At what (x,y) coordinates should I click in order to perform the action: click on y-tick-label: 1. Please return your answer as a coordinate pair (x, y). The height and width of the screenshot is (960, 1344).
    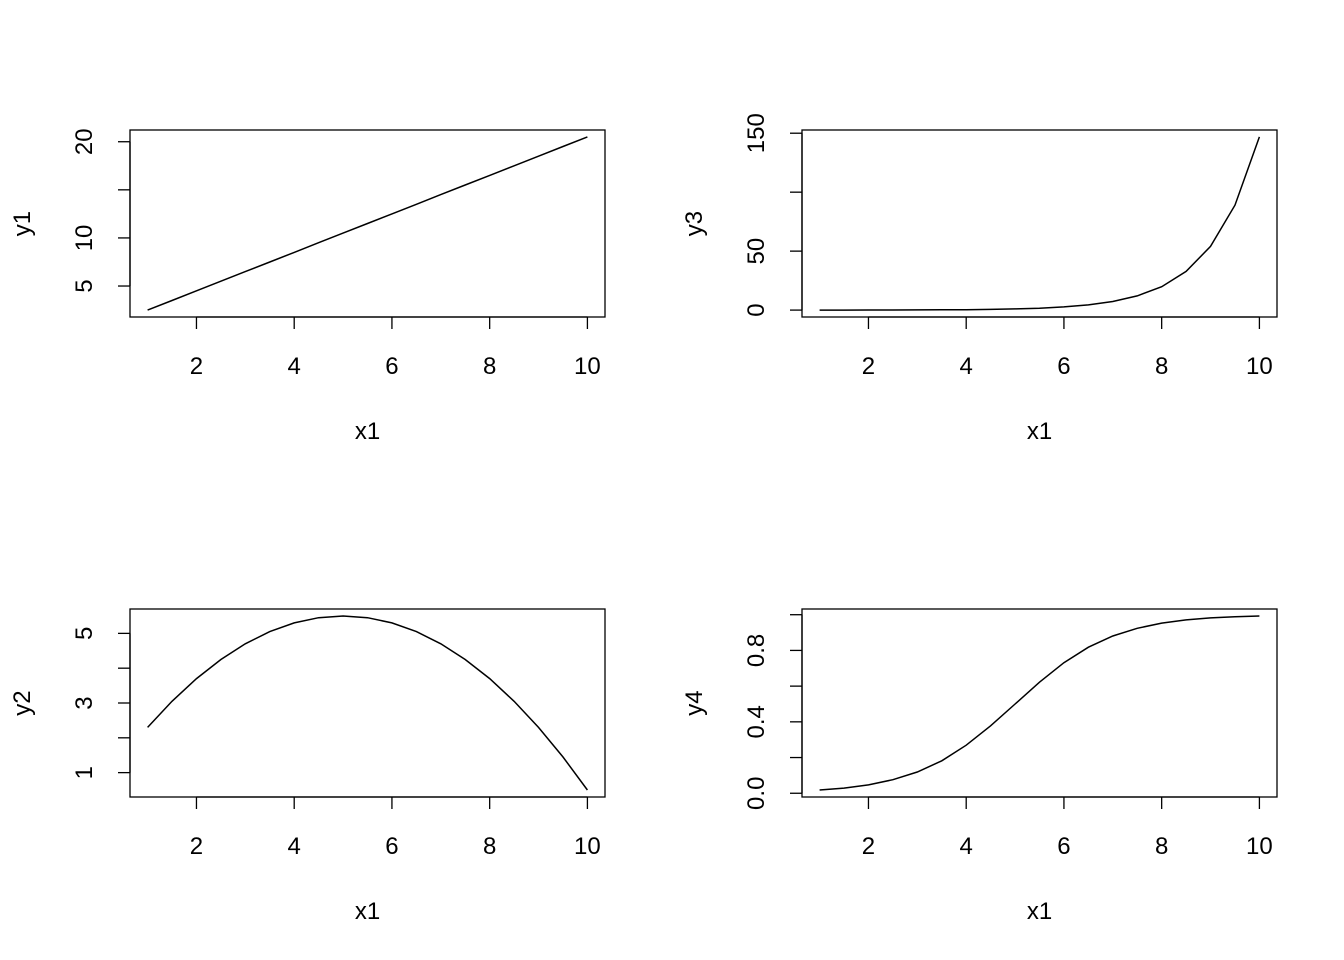
    Looking at the image, I should click on (84, 772).